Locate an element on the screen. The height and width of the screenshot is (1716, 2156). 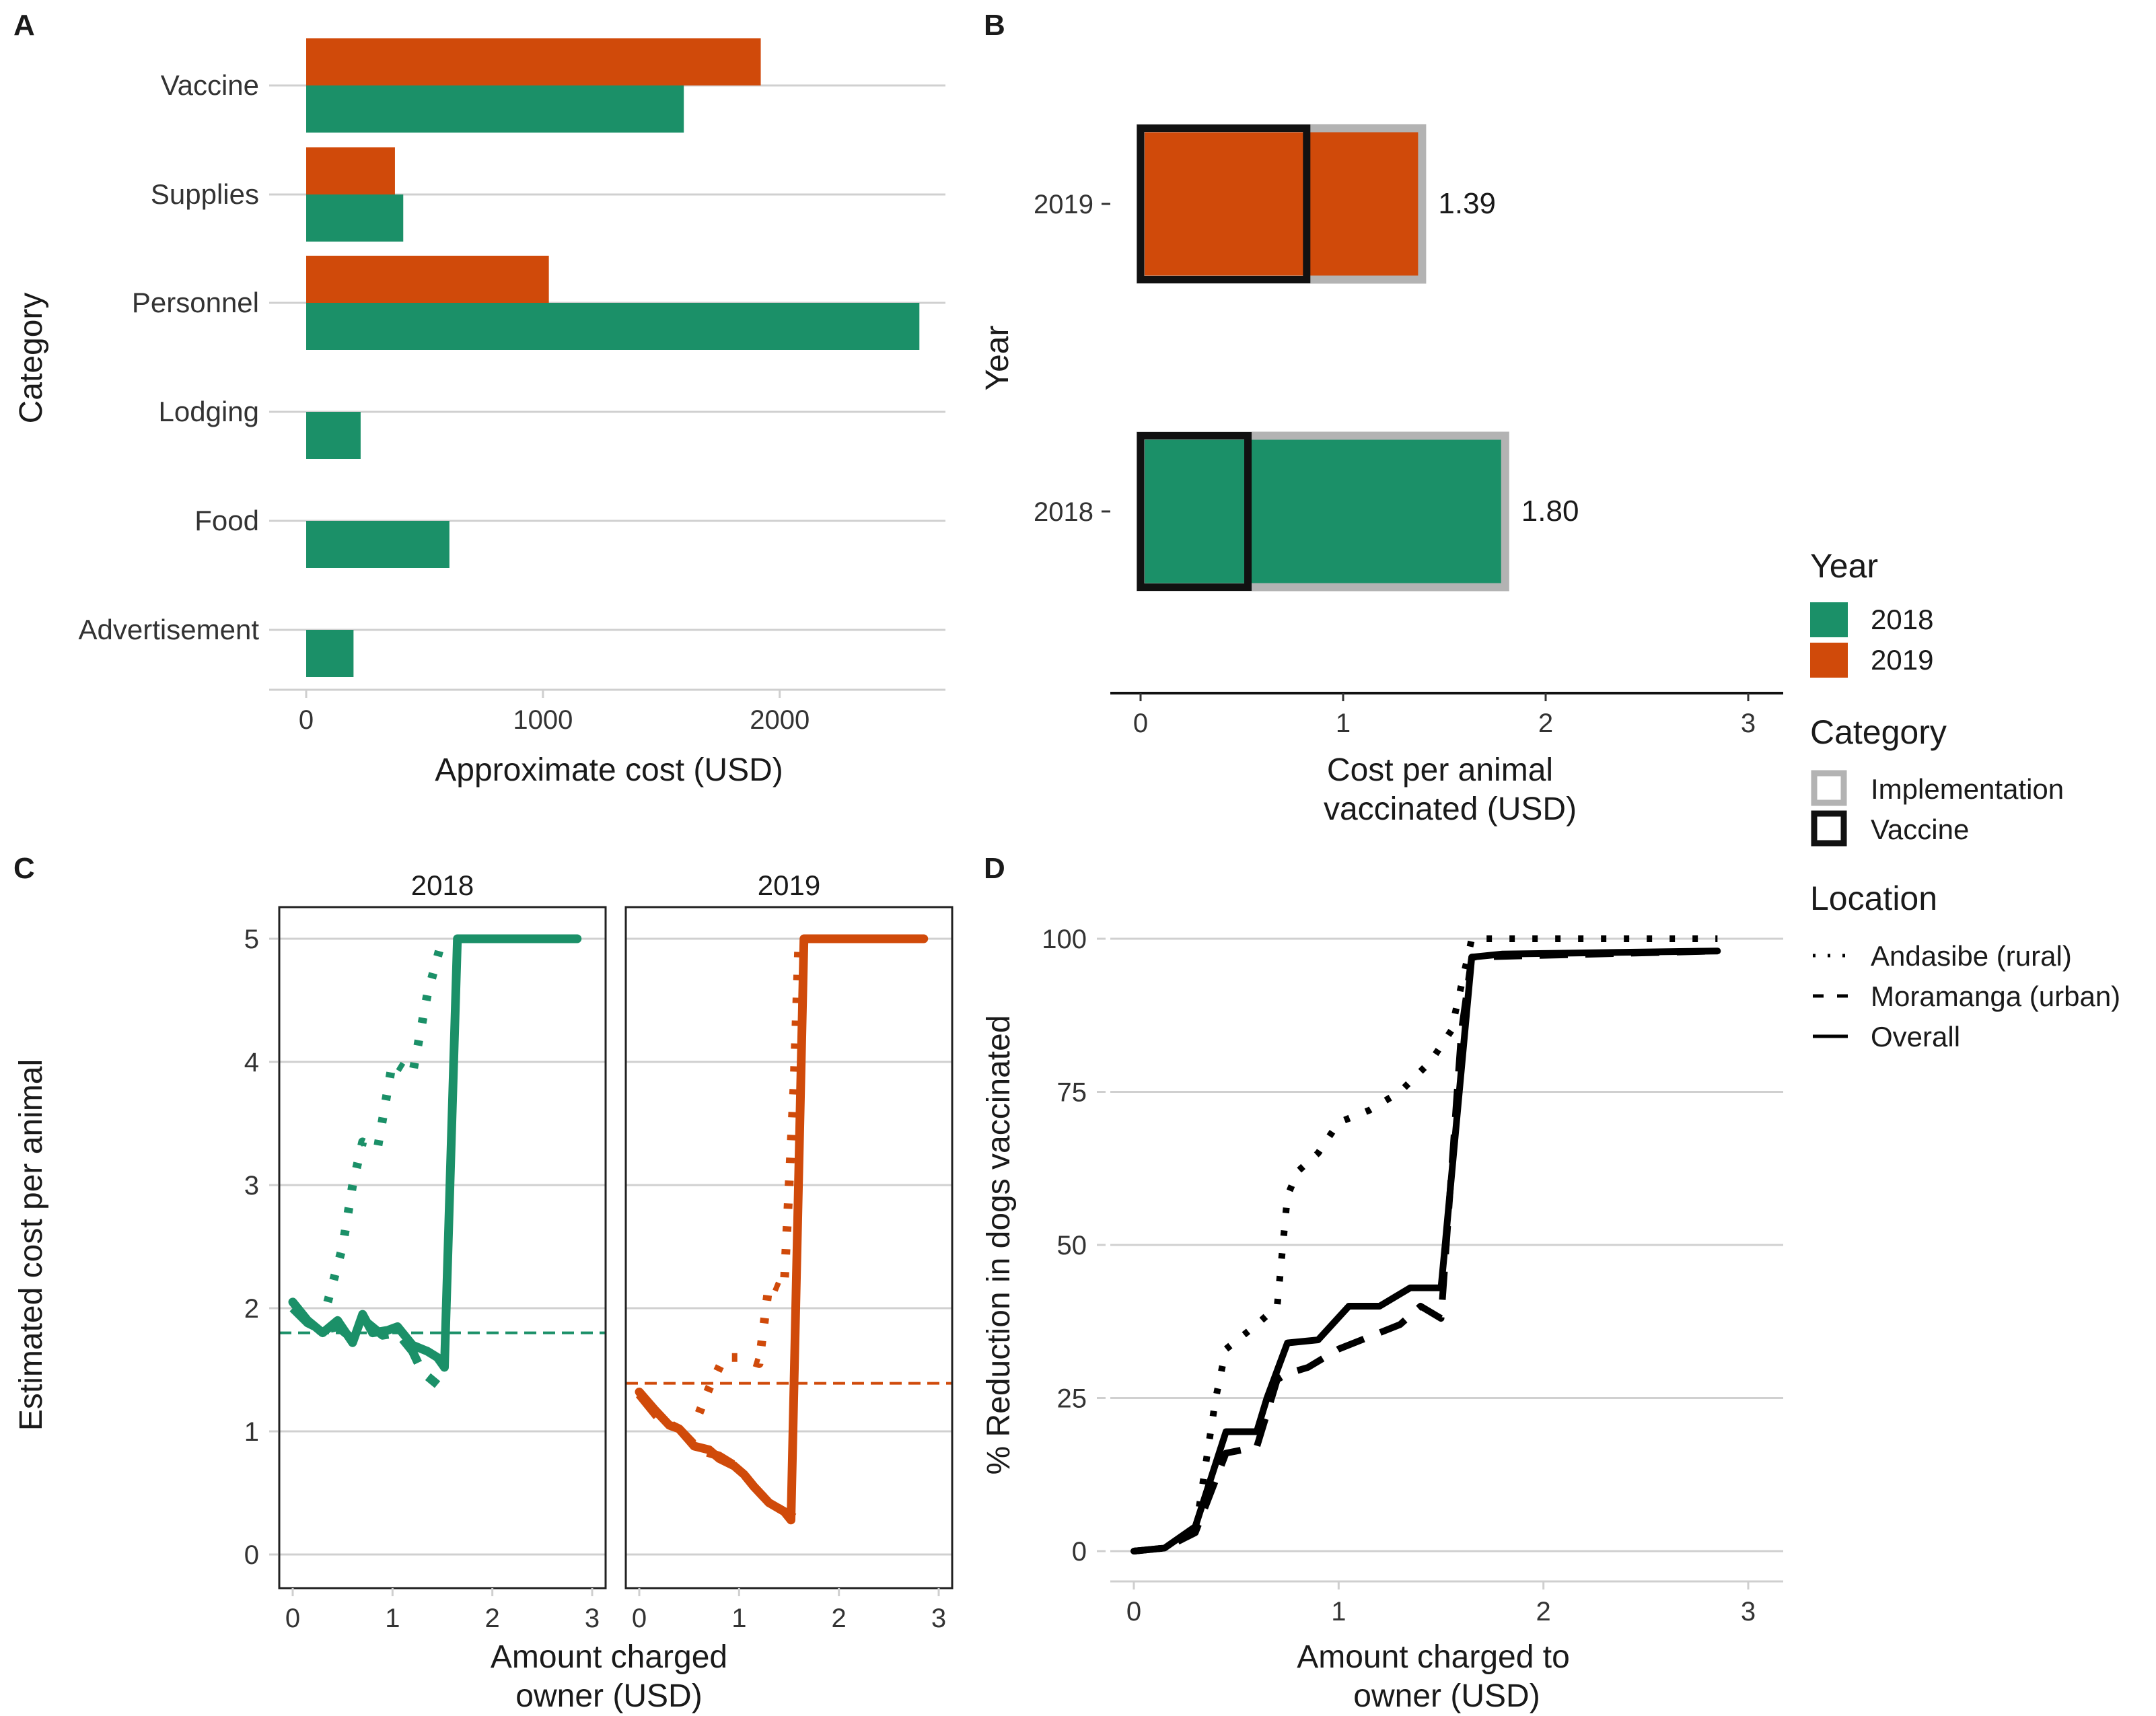
y-tick-label: 2 is located at coordinates (251, 1309).